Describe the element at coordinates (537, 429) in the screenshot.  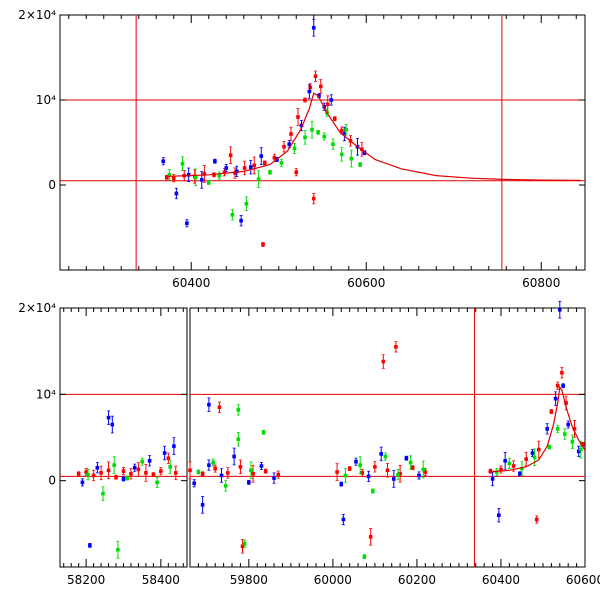
I see `model-curve` at that location.